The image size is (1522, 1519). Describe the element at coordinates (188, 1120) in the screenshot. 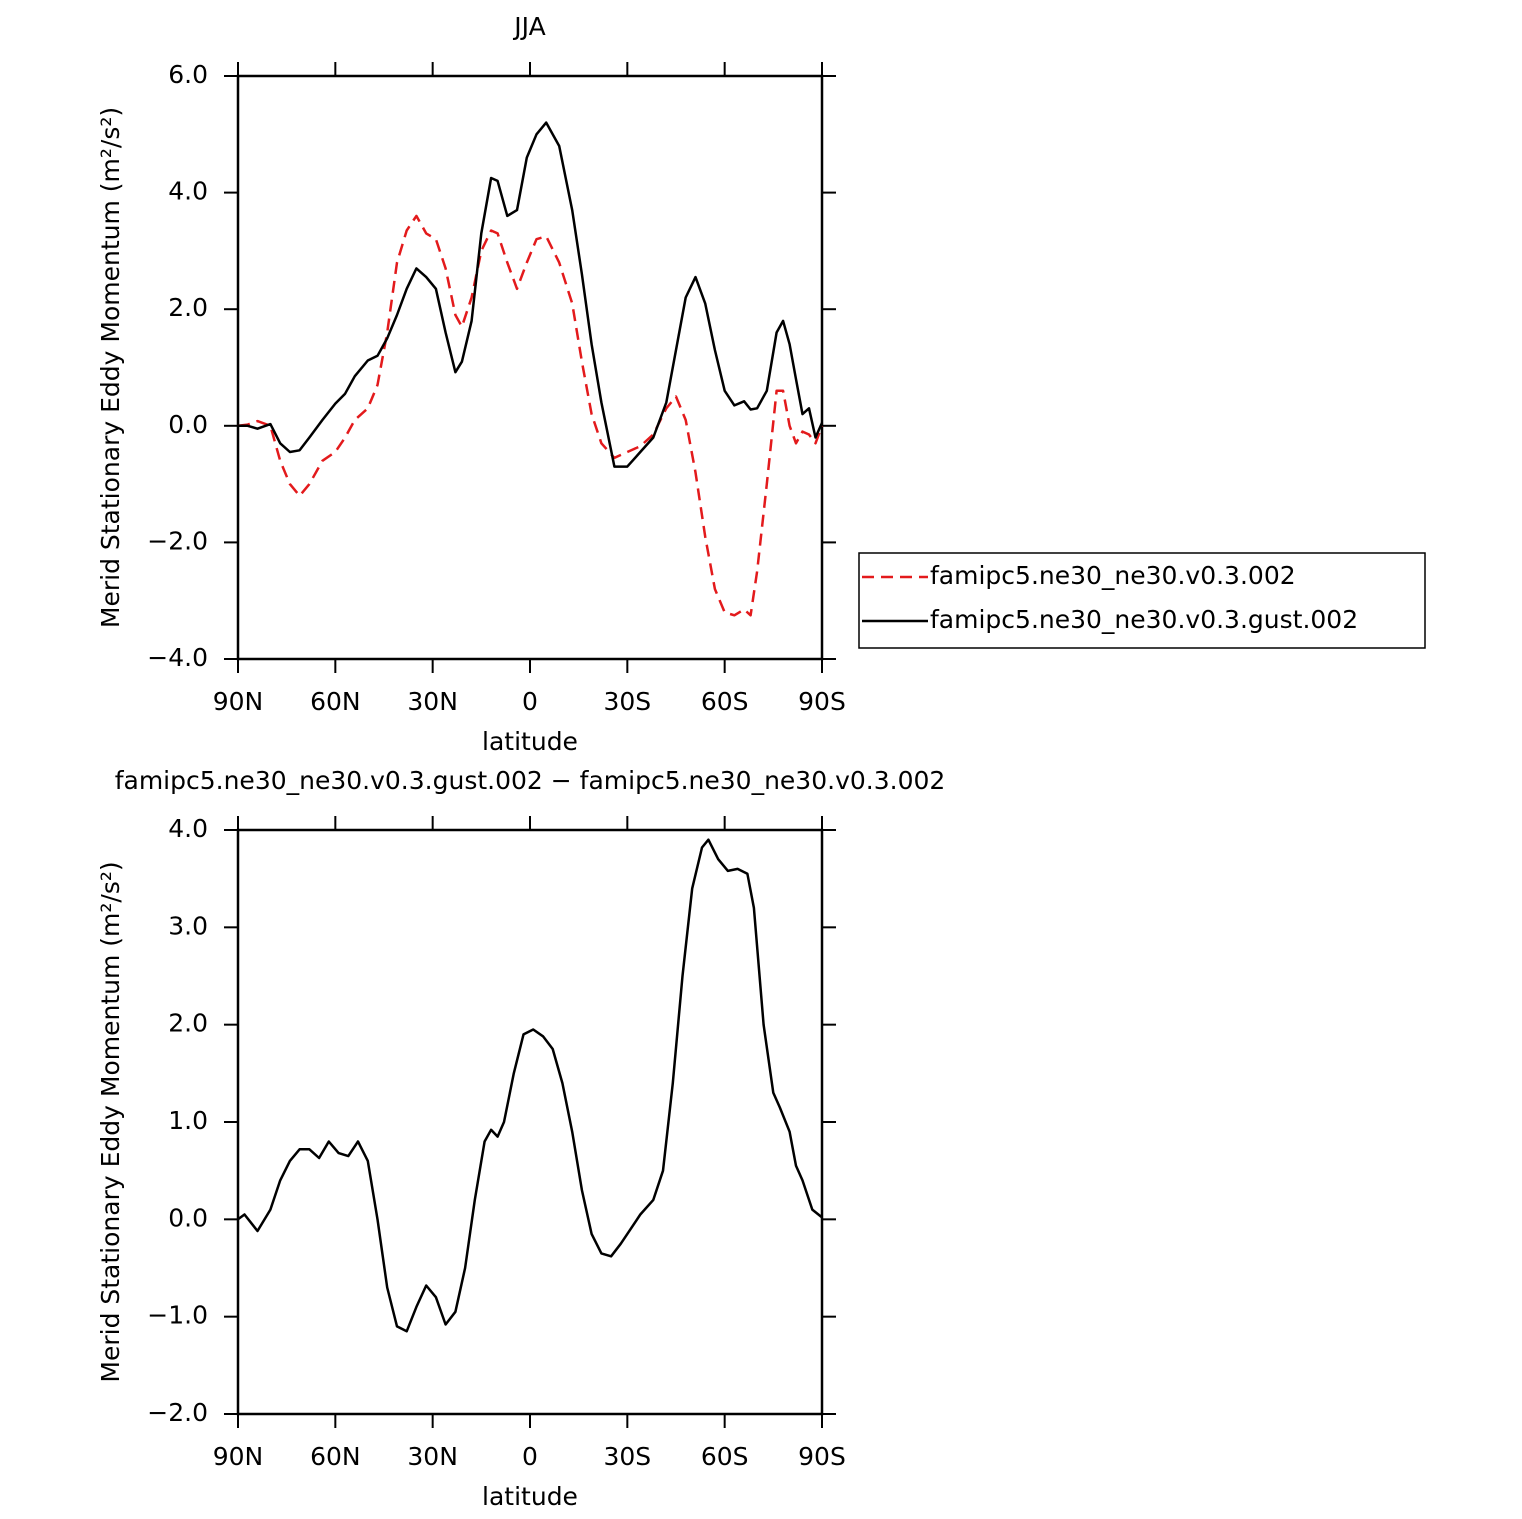

I see `y-tick-label: 1.0` at that location.